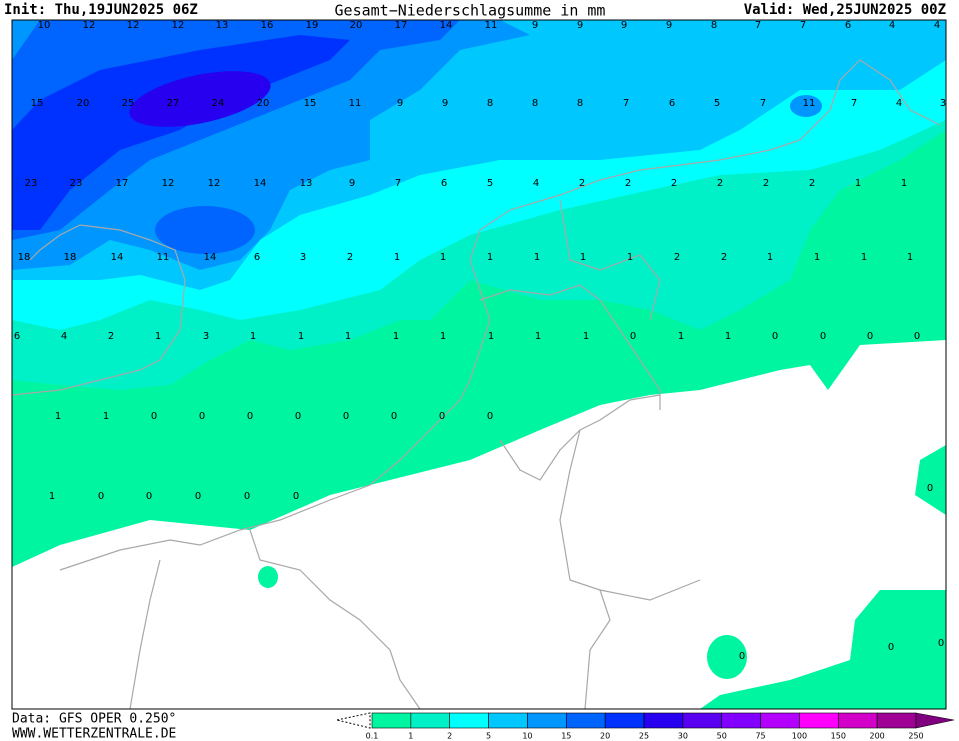 The width and height of the screenshot is (959, 741). I want to click on legend-tick-label: 75, so click(760, 736).